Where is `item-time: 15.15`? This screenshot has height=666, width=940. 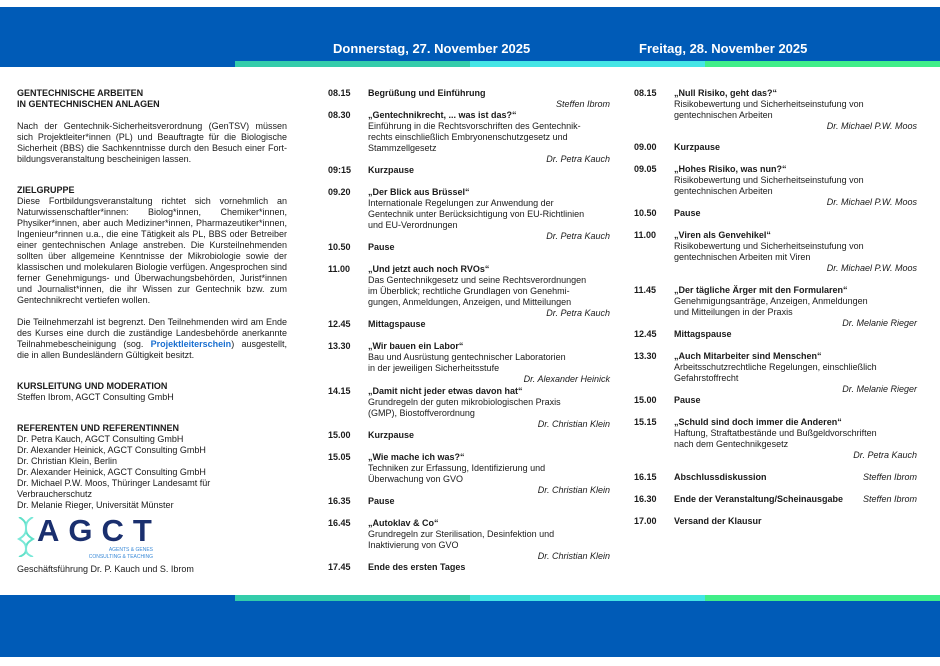
item-time: 15.15 is located at coordinates (645, 422).